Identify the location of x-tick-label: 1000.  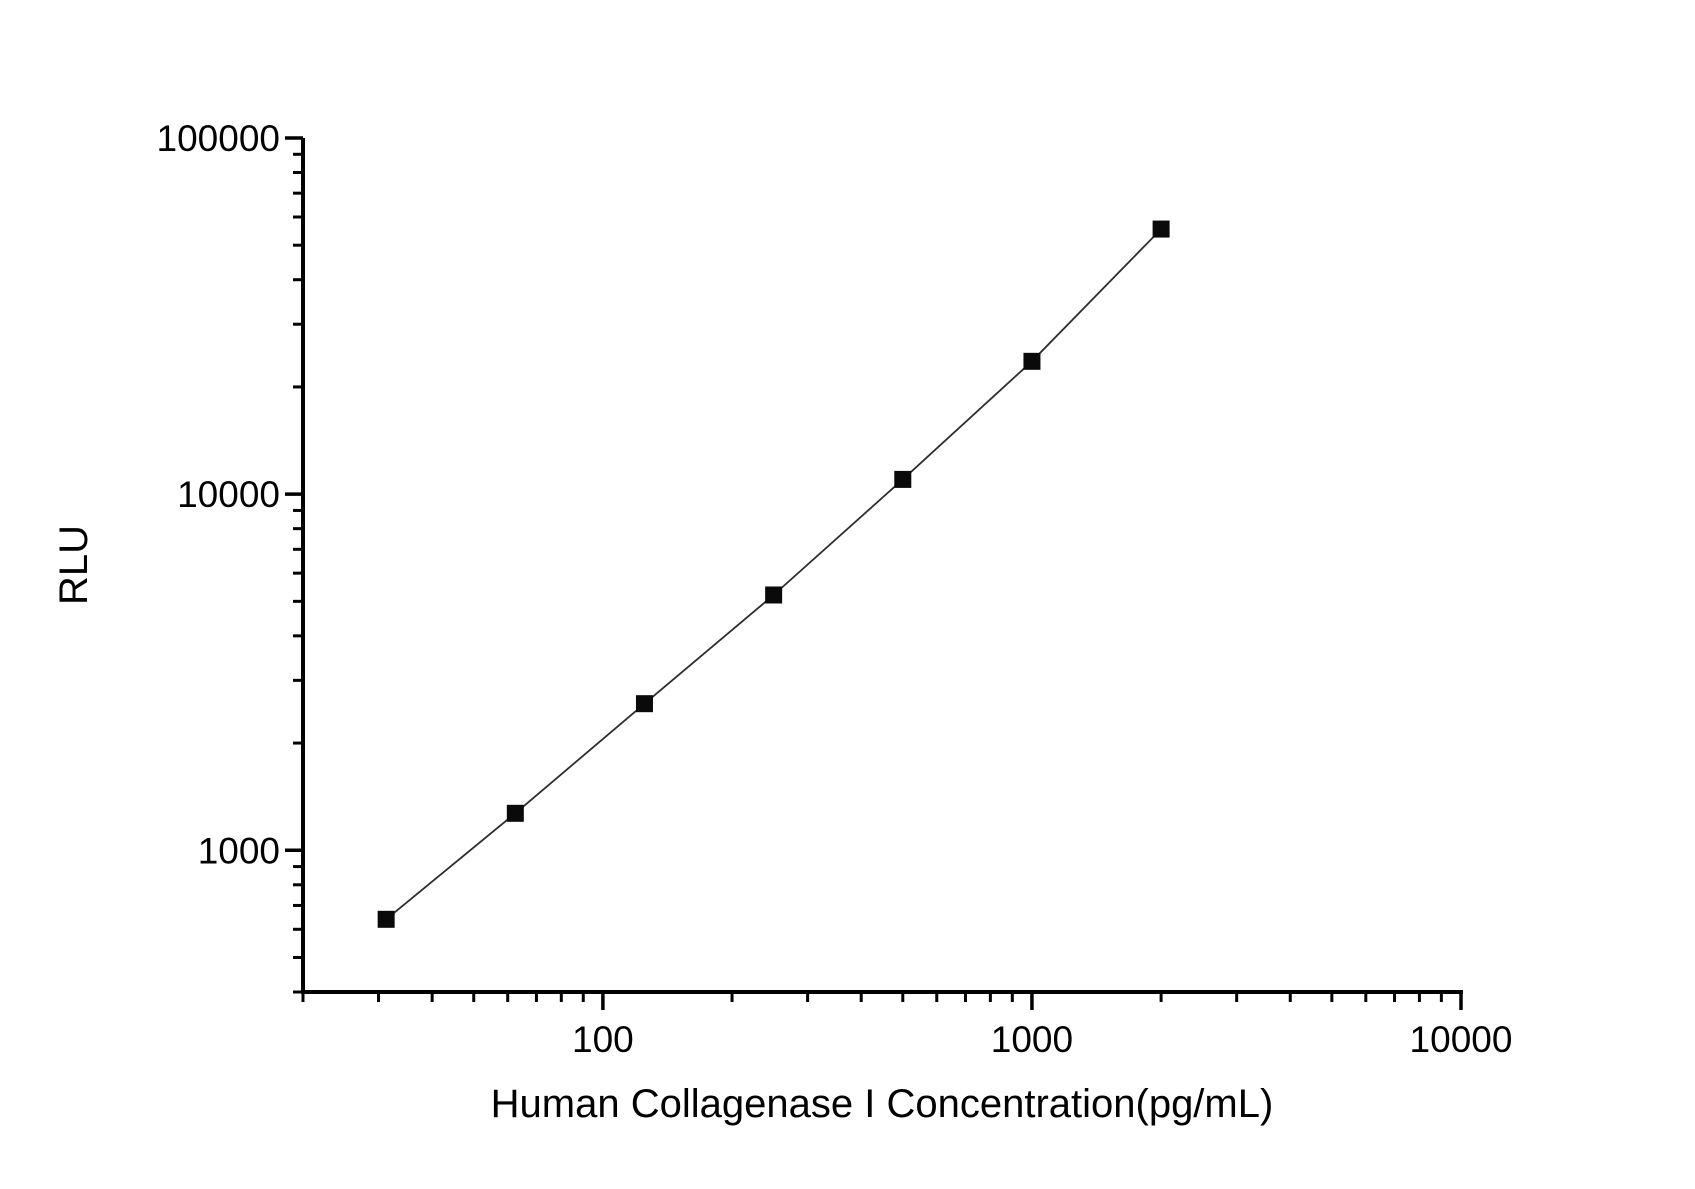
(1032, 1039).